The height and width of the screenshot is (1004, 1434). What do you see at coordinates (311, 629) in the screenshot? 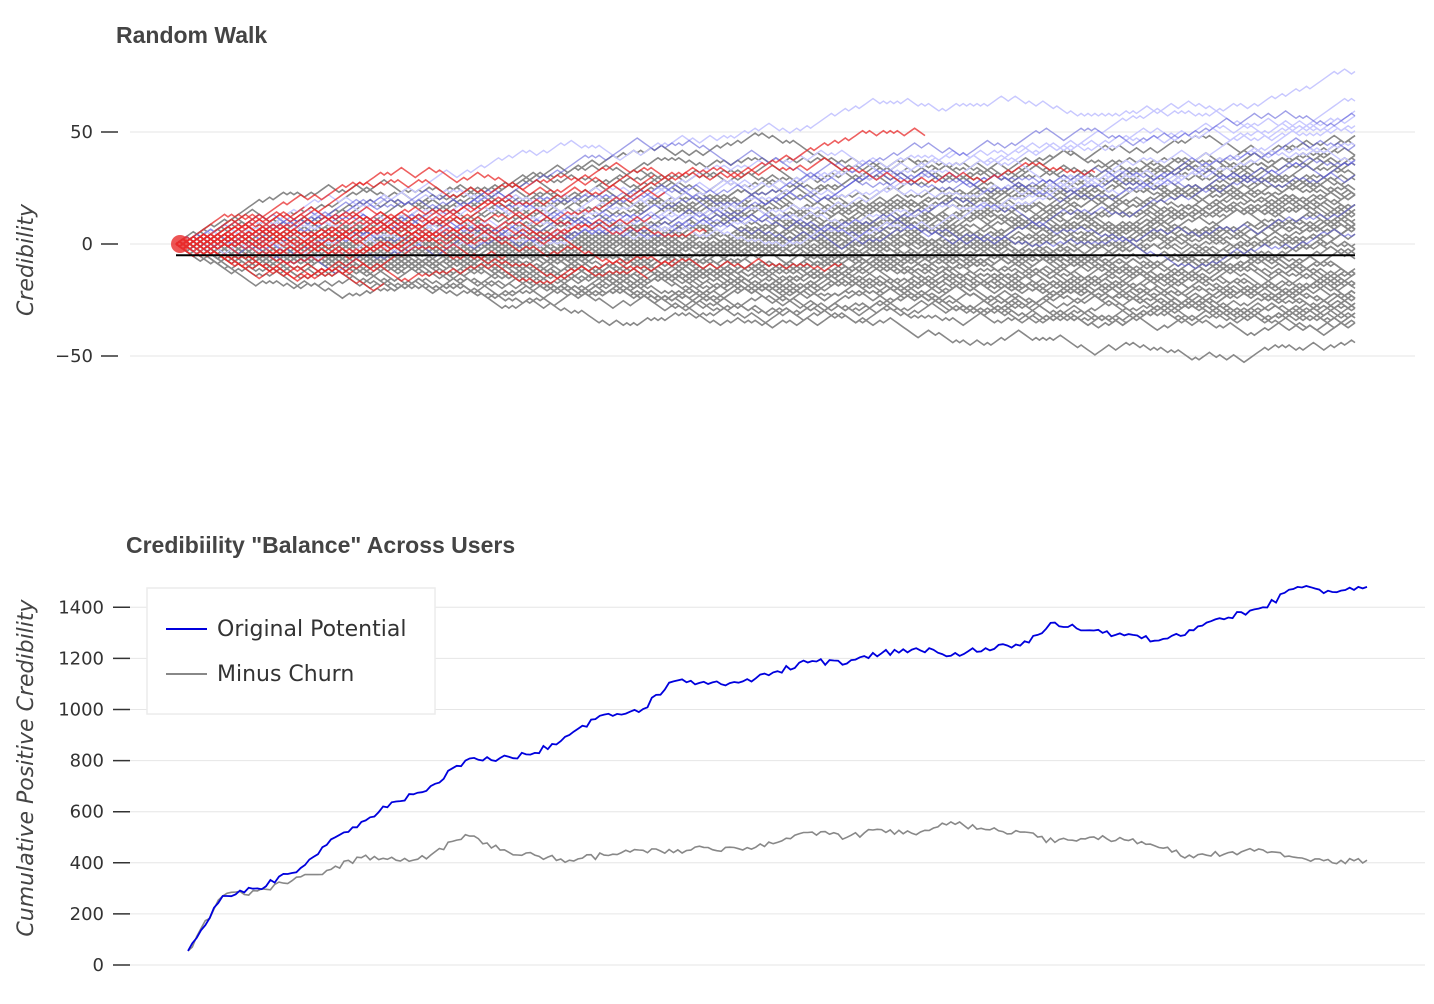
I see `legend-label-original-potential: Original Potential` at bounding box center [311, 629].